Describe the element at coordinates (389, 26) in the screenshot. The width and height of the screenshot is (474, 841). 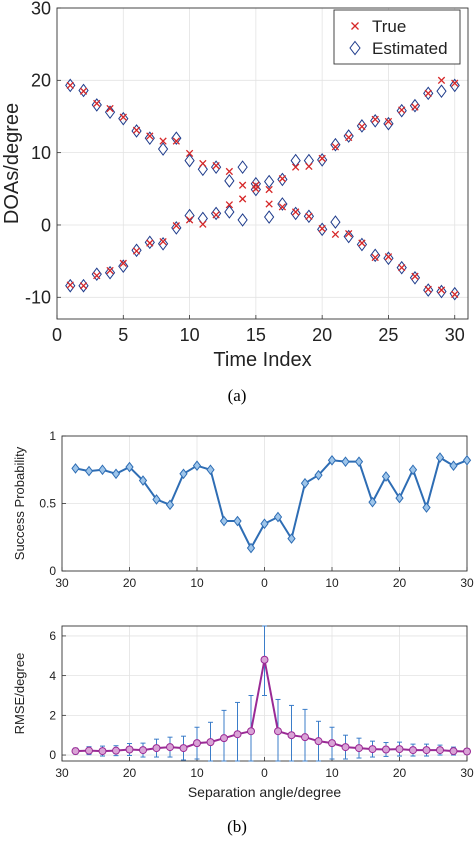
I see `legend-true-label: True` at that location.